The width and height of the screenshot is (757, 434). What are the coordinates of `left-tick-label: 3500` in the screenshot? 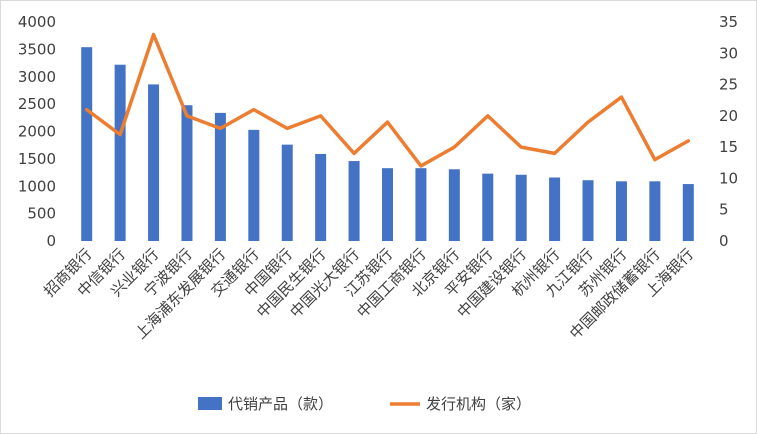 It's located at (37, 49).